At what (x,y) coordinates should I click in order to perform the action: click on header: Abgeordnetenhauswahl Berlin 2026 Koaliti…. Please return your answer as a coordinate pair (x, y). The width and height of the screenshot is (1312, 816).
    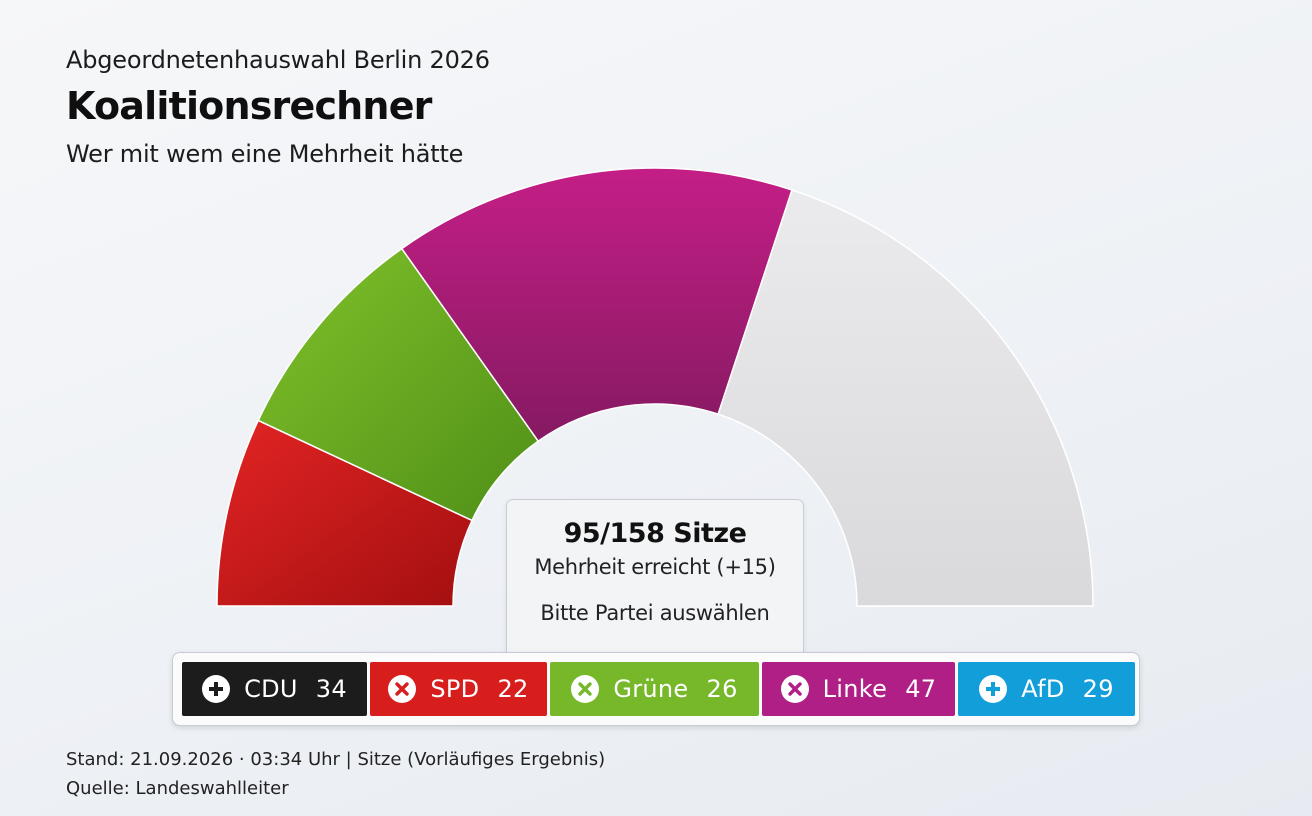
    Looking at the image, I should click on (278, 107).